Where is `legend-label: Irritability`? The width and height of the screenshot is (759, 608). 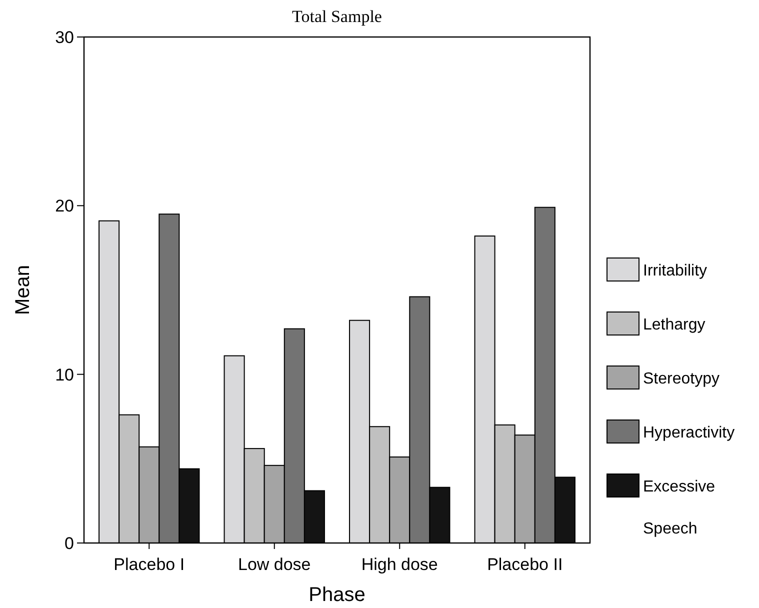
legend-label: Irritability is located at coordinates (675, 271).